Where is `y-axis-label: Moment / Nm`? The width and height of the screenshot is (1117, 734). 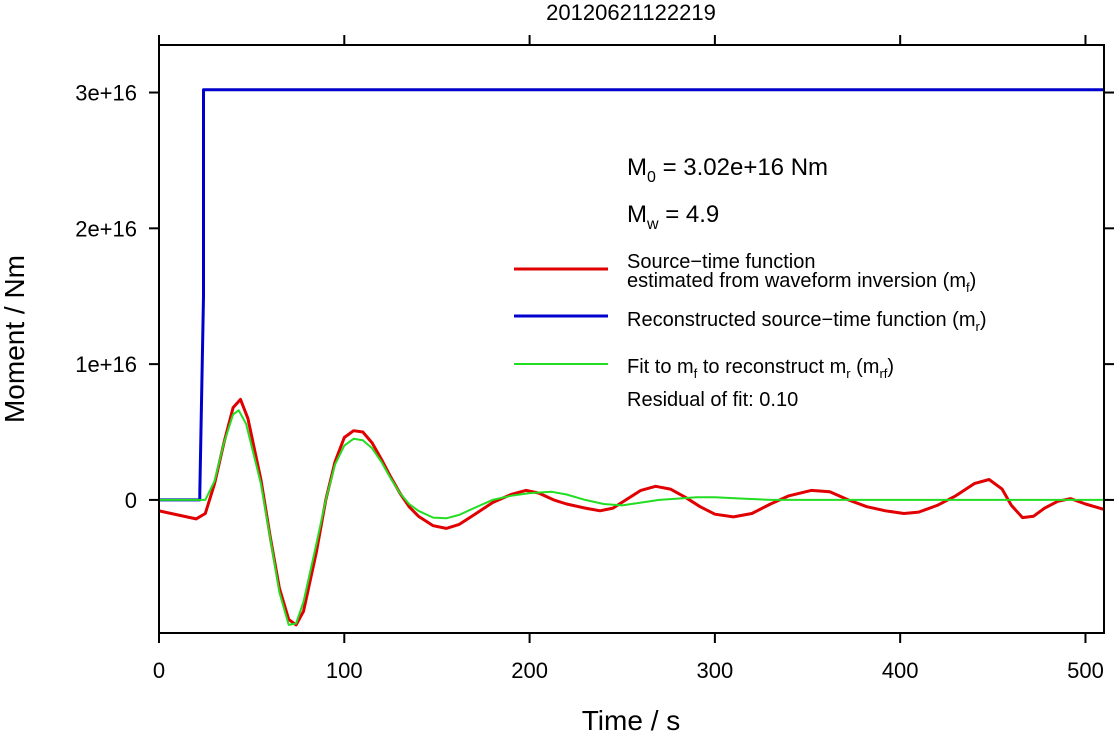 y-axis-label: Moment / Nm is located at coordinates (15, 339).